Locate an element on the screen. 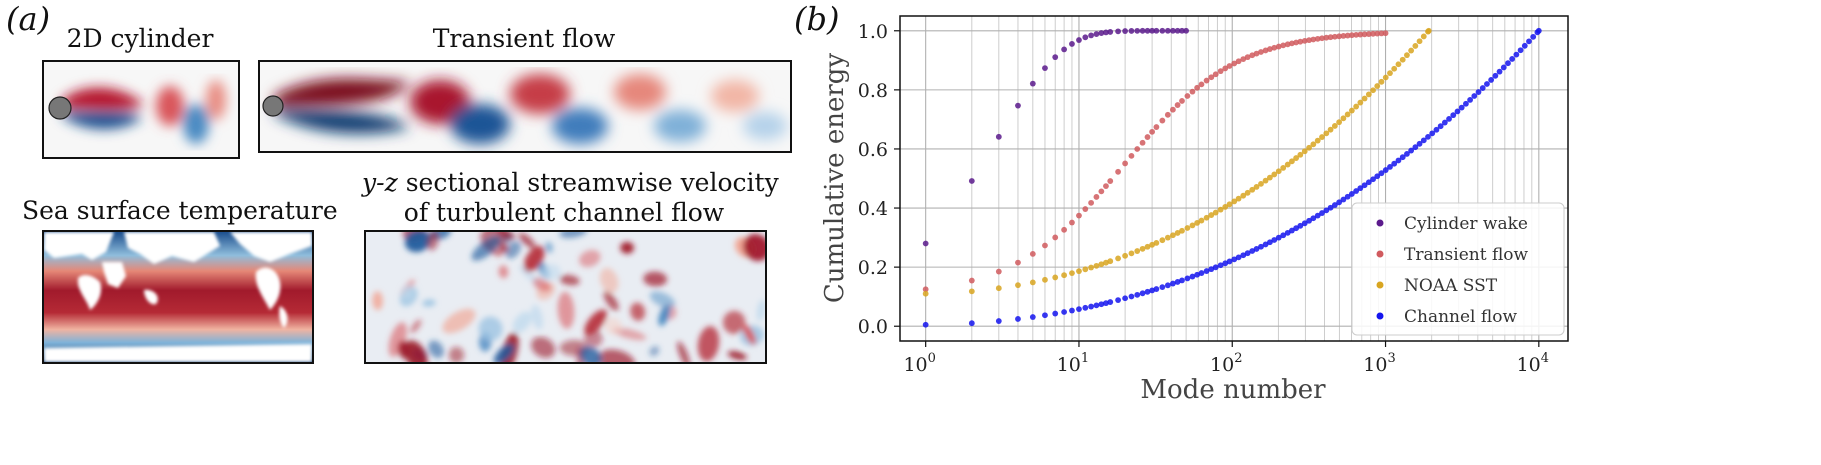  channel-title-line1: sectional streamwise velocity is located at coordinates (588, 182).